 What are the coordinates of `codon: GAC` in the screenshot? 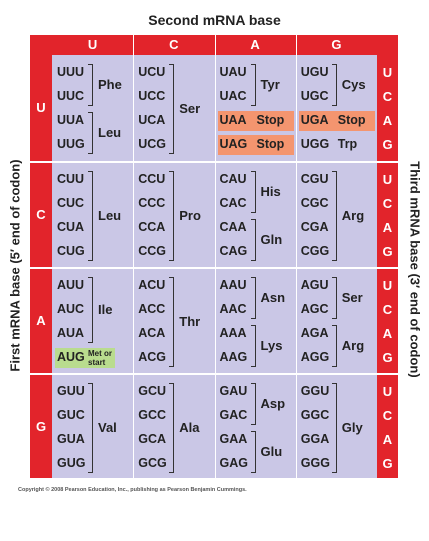 It's located at (233, 415).